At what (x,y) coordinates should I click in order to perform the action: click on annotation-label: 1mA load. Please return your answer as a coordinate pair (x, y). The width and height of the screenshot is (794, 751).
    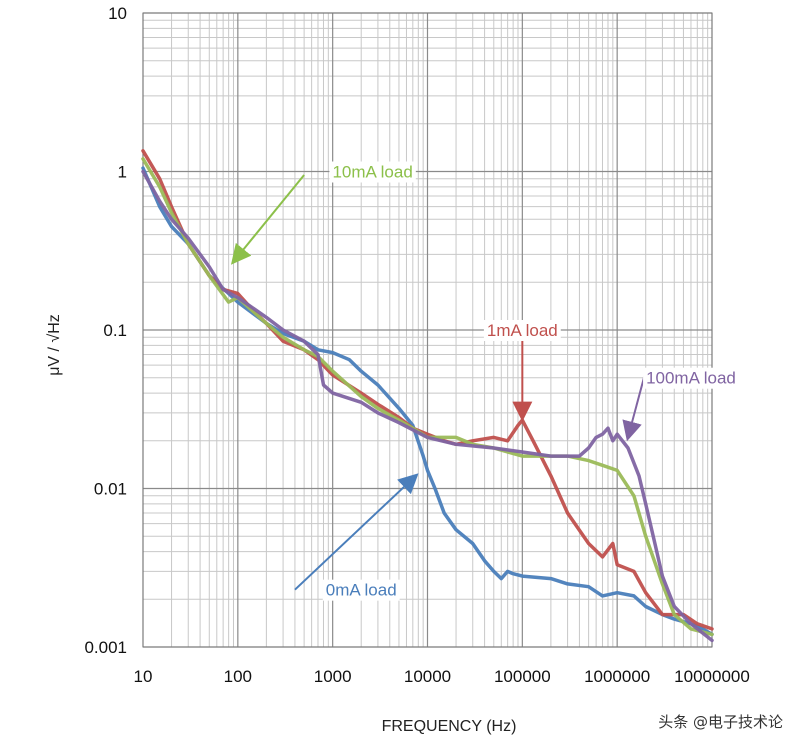
    Looking at the image, I should click on (522, 330).